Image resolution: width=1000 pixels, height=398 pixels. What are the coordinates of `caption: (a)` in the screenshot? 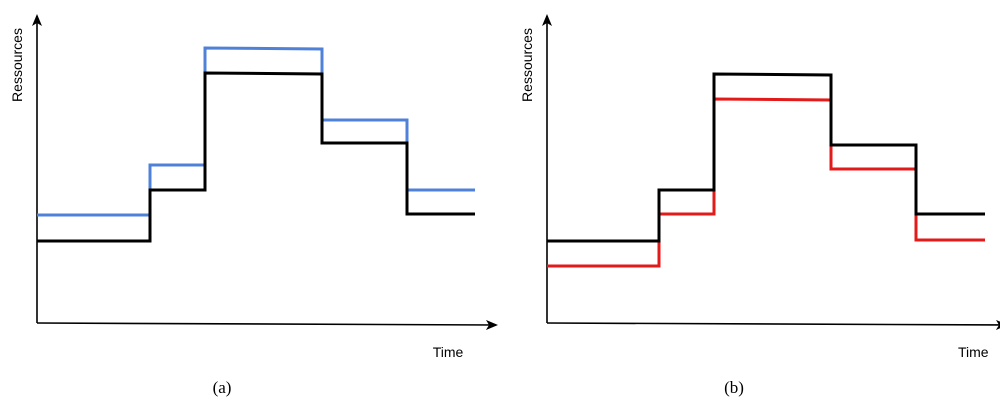 It's located at (222, 387).